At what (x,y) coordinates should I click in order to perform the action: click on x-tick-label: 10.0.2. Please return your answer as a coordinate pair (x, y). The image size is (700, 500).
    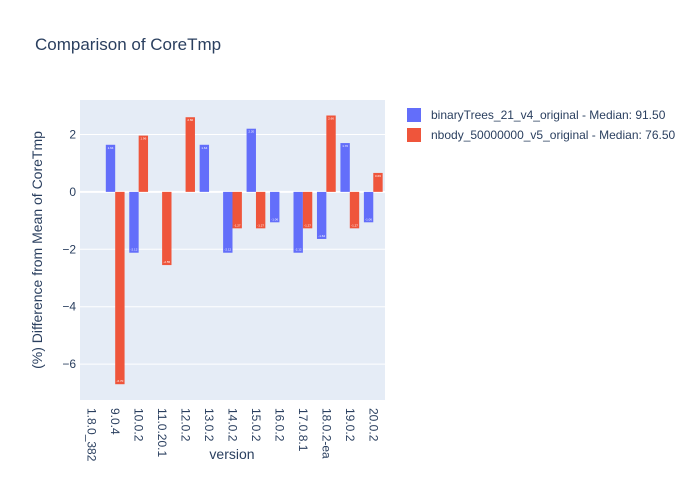
    Looking at the image, I should click on (139, 425).